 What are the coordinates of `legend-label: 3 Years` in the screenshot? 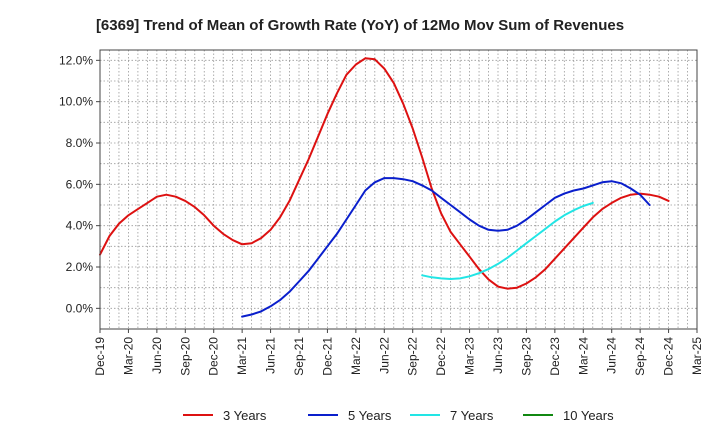 It's located at (245, 415).